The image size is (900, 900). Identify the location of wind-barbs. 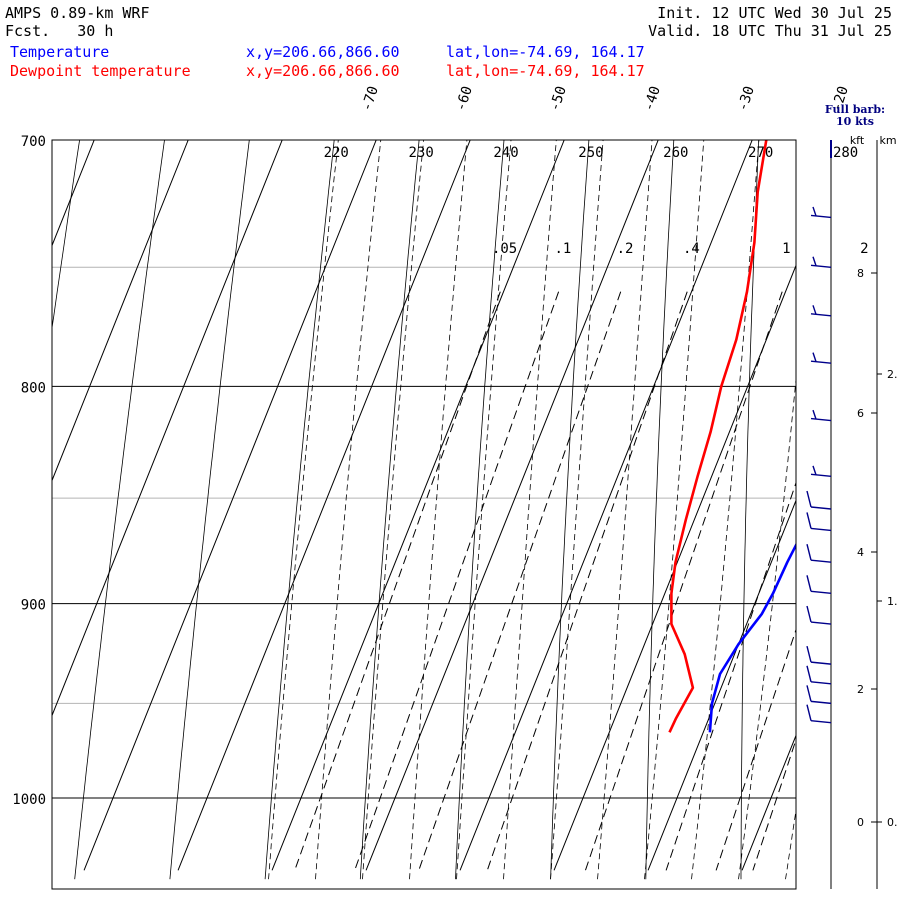
(819, 432).